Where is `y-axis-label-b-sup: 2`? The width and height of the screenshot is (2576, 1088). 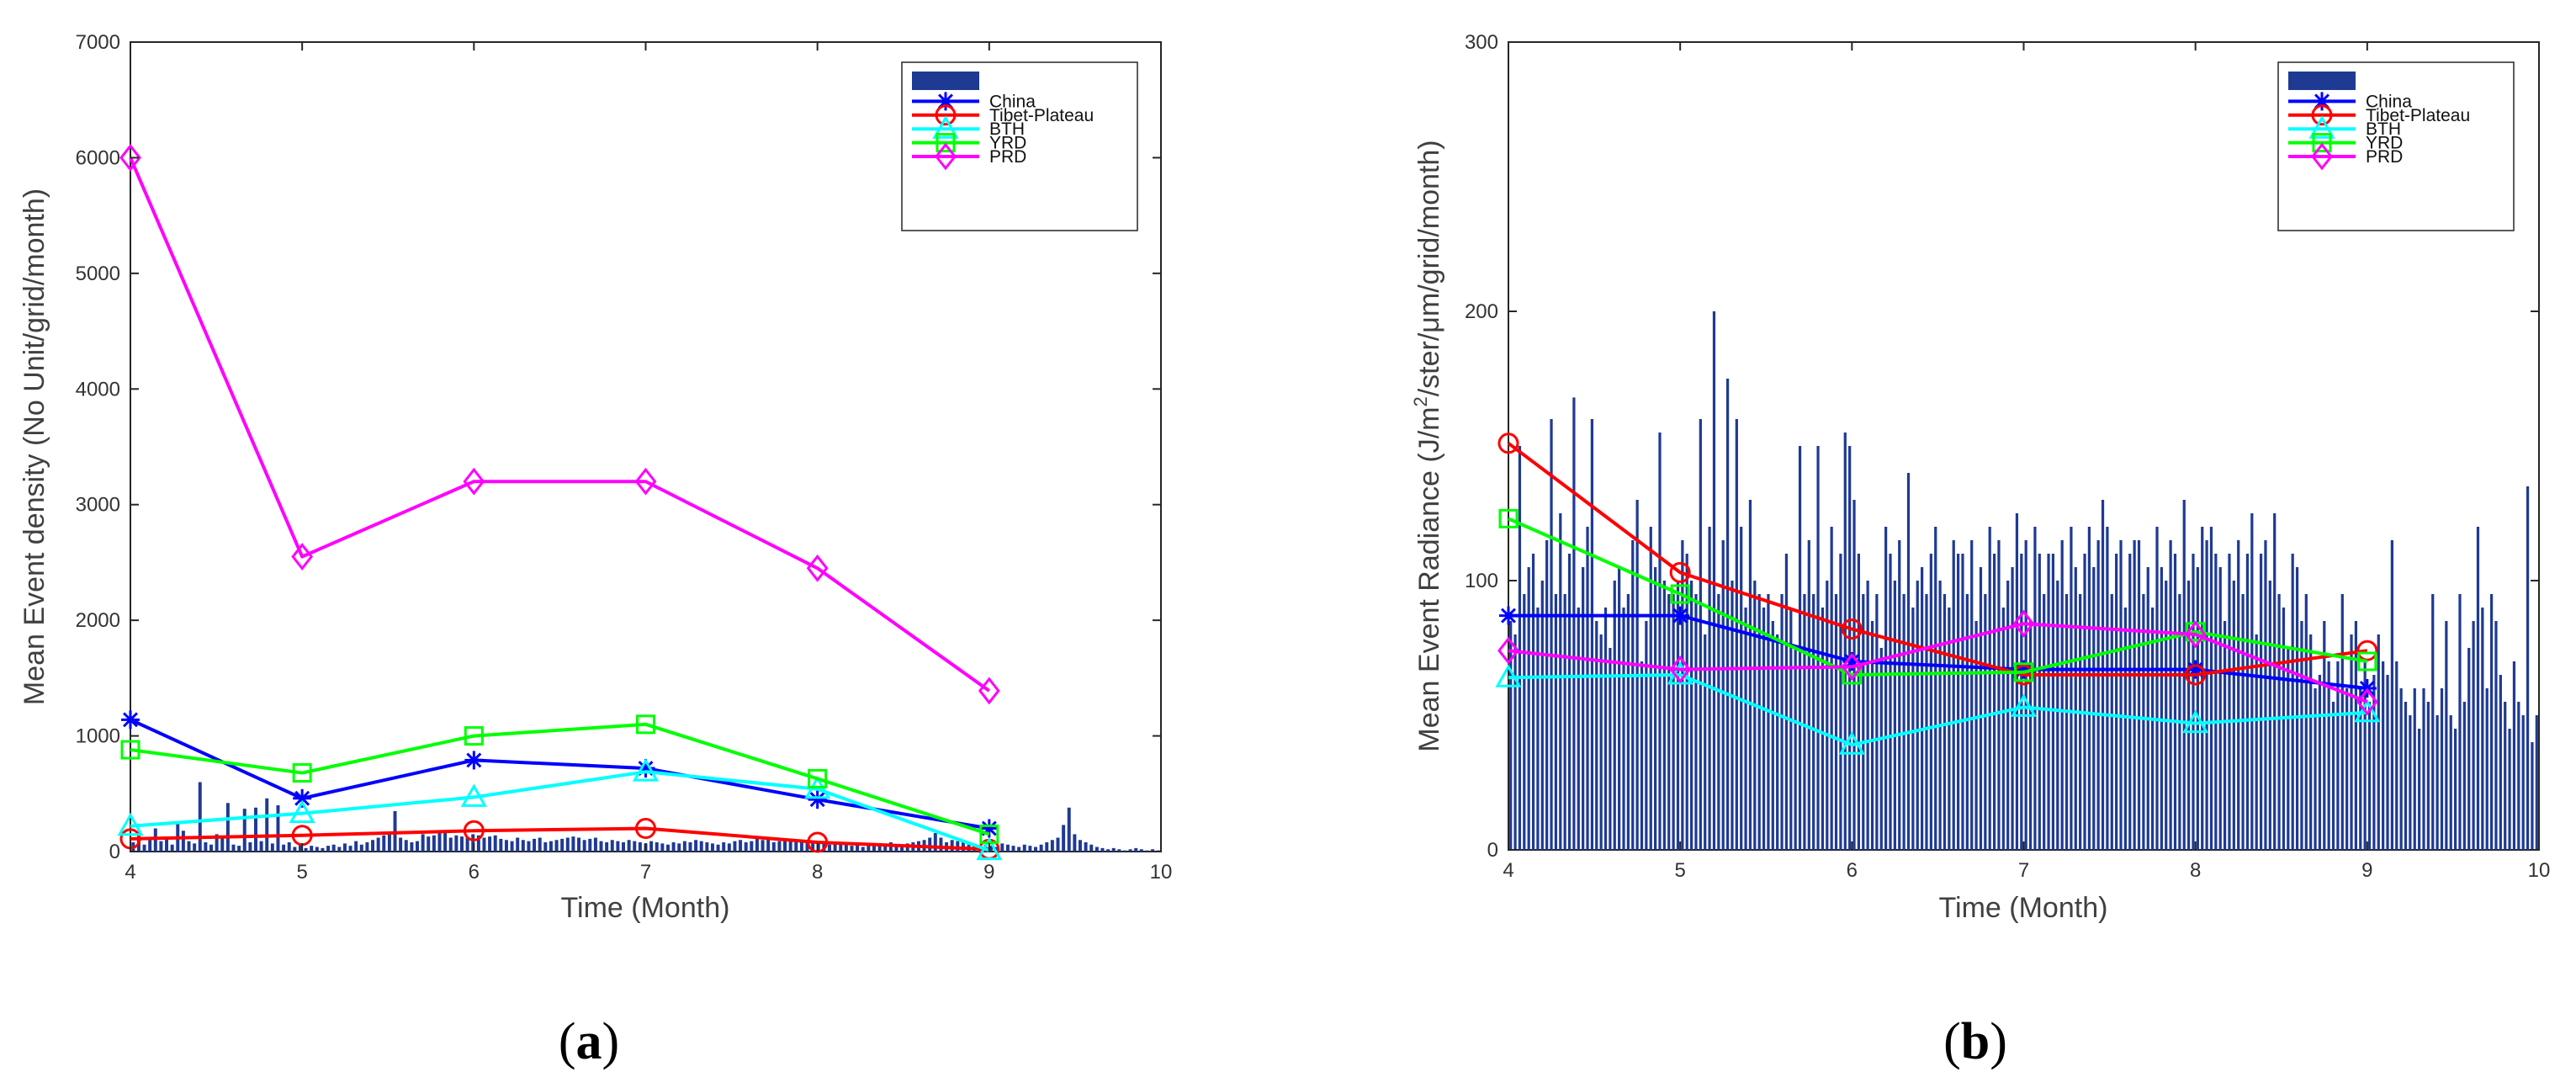 y-axis-label-b-sup: 2 is located at coordinates (1420, 401).